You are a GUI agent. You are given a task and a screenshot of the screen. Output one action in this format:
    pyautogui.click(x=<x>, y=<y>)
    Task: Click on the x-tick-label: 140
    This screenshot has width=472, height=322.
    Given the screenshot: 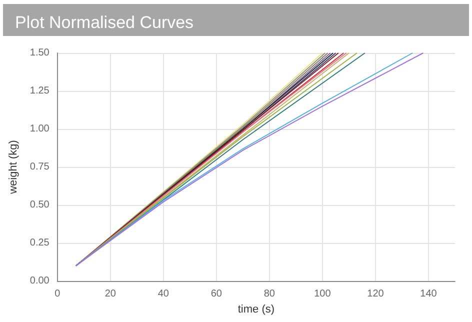 What is the action you would take?
    pyautogui.click(x=429, y=294)
    